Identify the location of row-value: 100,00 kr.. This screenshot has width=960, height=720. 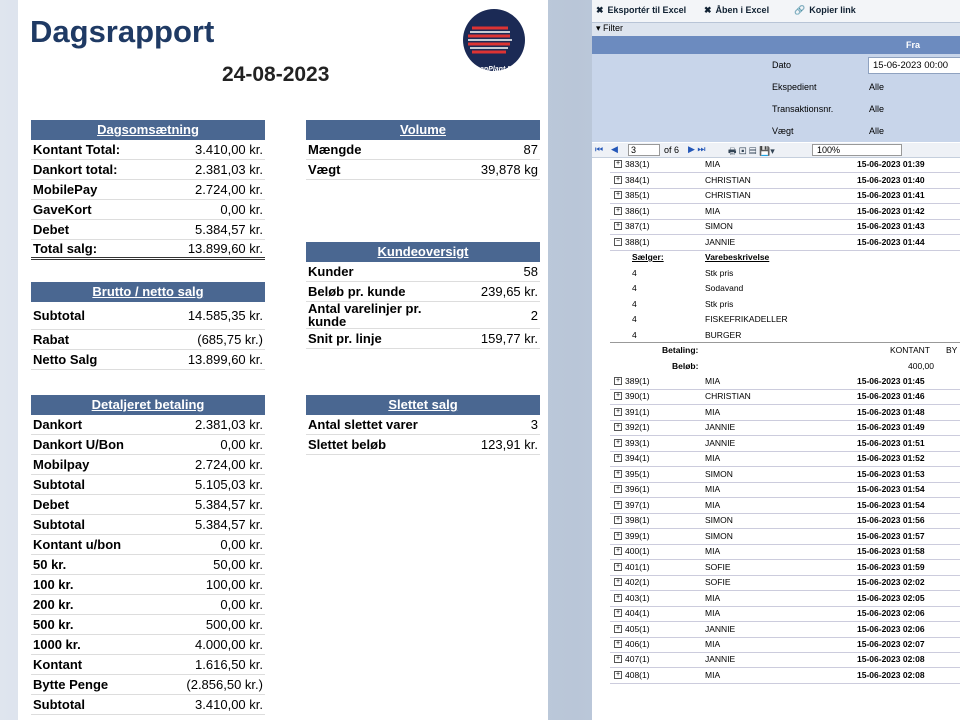
(234, 584).